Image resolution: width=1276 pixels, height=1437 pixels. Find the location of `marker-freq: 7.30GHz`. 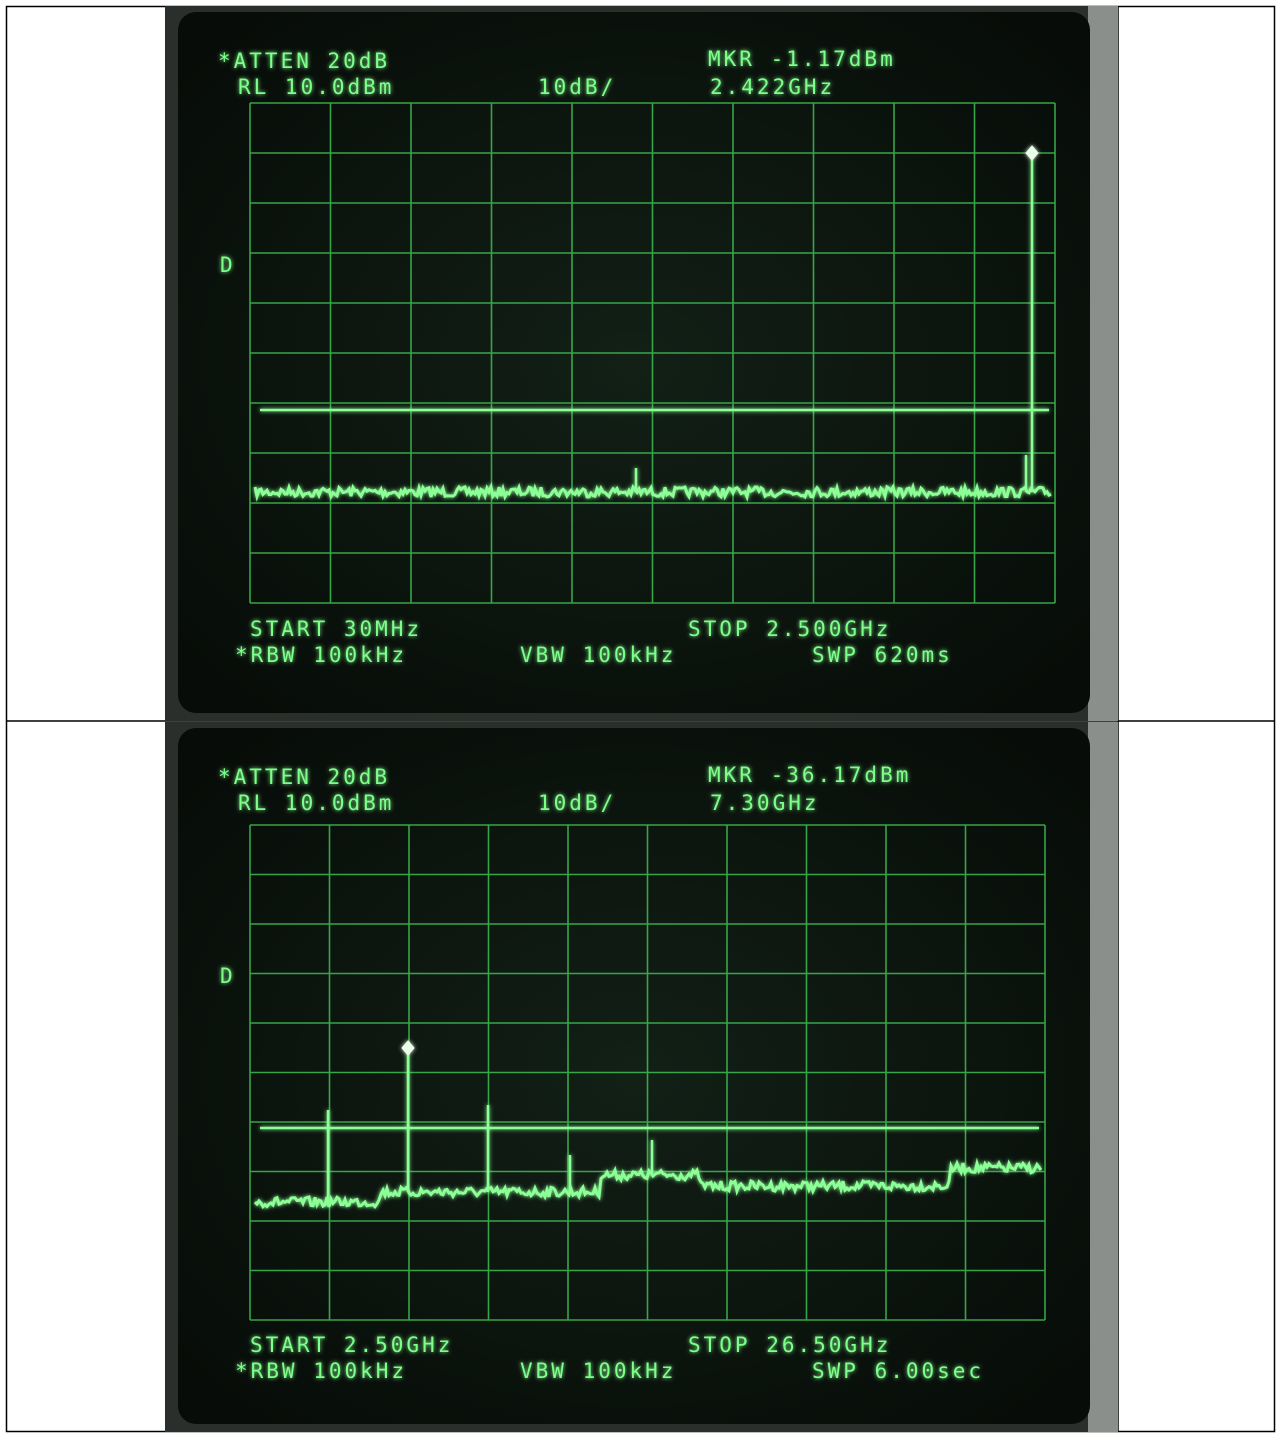

marker-freq: 7.30GHz is located at coordinates (765, 803).